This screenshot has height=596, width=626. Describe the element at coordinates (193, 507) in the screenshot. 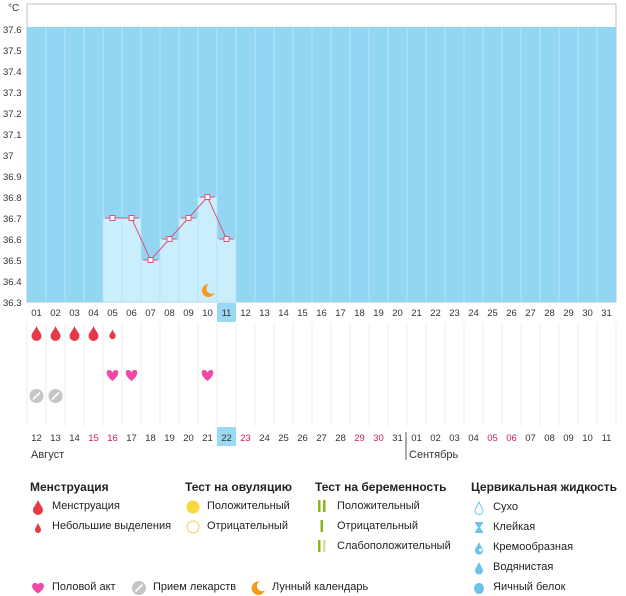

I see `filled-circle-icon` at that location.